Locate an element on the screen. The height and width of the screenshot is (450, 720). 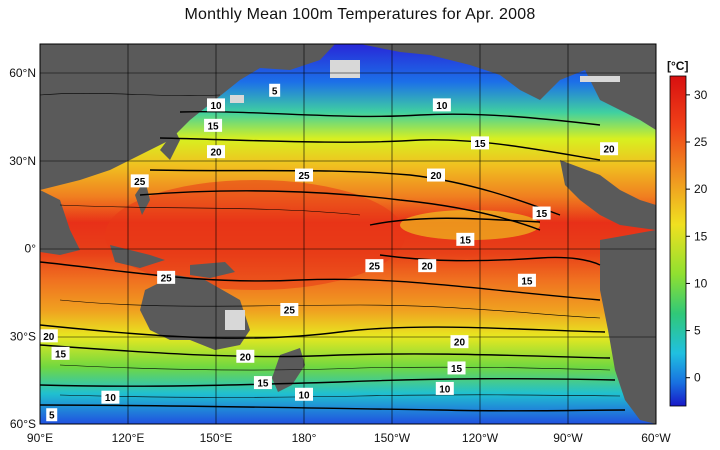
x-tick-label: 150°E is located at coordinates (216, 438).